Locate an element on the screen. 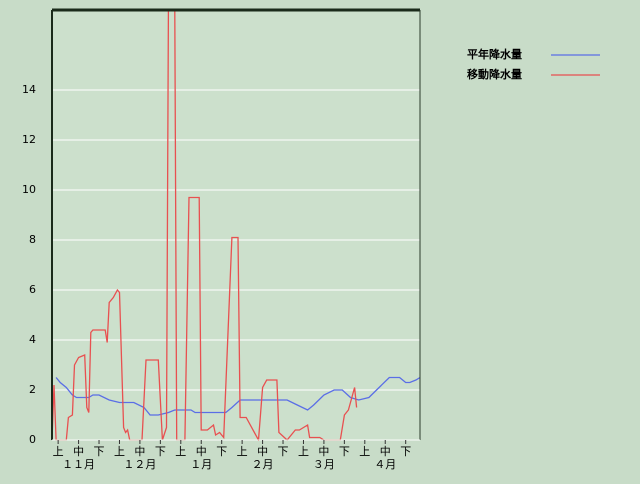  y-tick-label: 6 is located at coordinates (32, 289).